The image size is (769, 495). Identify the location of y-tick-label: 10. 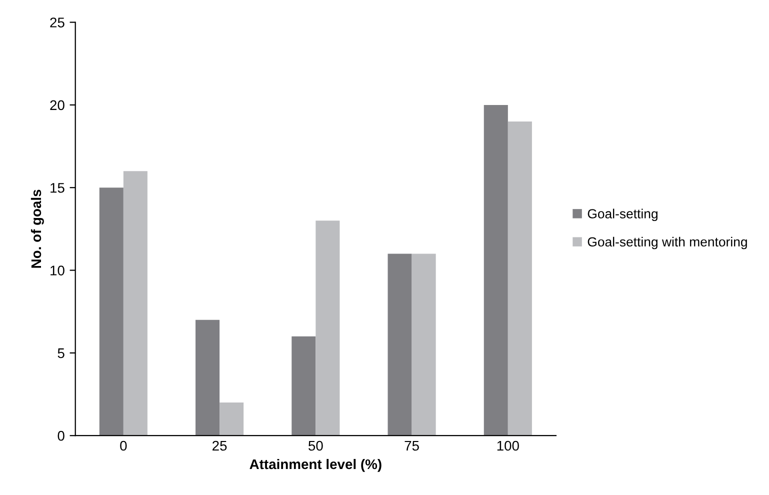
(57, 271).